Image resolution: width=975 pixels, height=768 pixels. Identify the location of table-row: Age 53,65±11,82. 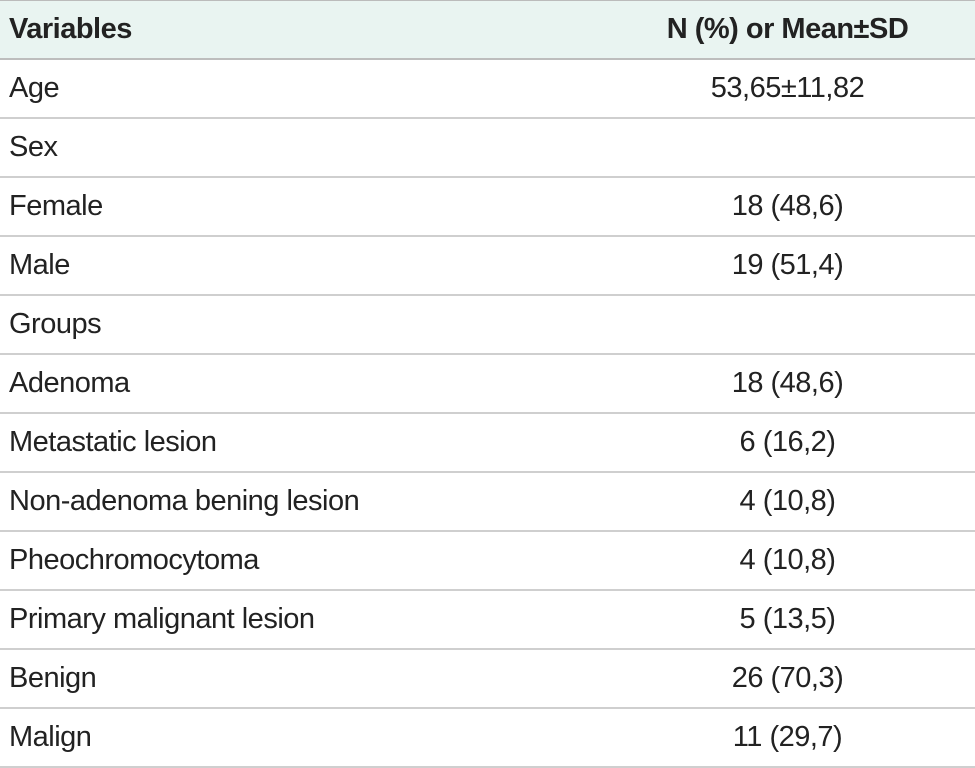
(487, 89).